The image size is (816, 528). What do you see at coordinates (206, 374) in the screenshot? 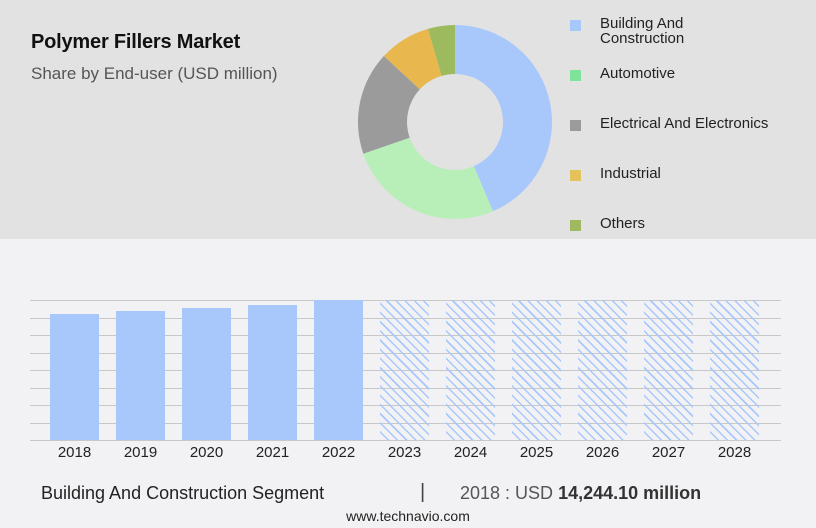
I see `bar-2020` at bounding box center [206, 374].